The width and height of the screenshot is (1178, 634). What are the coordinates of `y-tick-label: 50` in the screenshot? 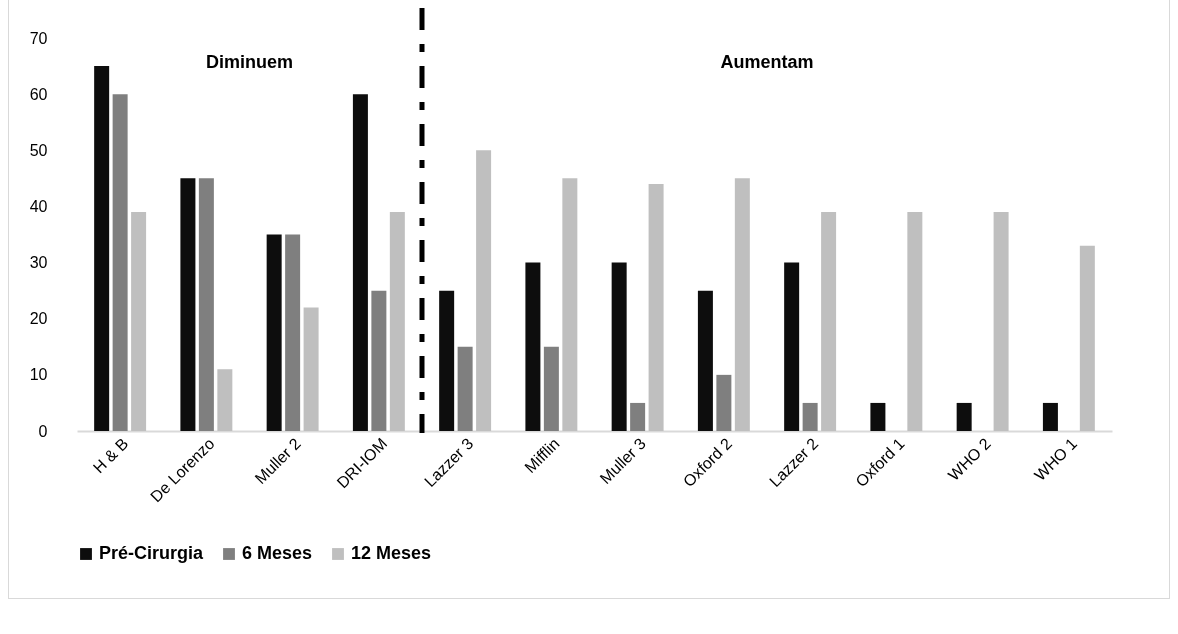 It's located at (38, 150).